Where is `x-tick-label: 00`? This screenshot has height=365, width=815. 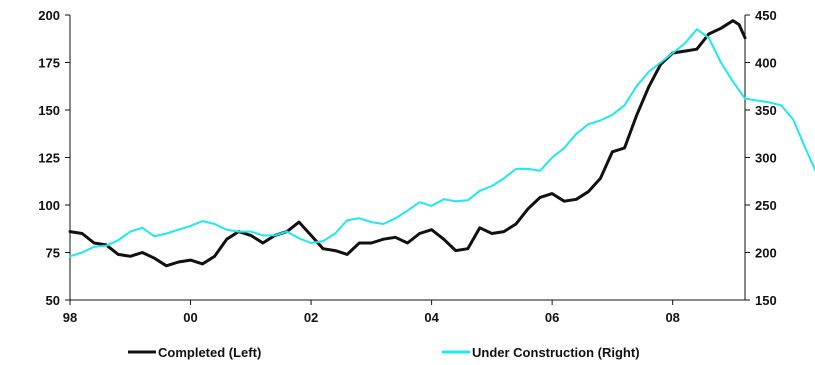 x-tick-label: 00 is located at coordinates (190, 317).